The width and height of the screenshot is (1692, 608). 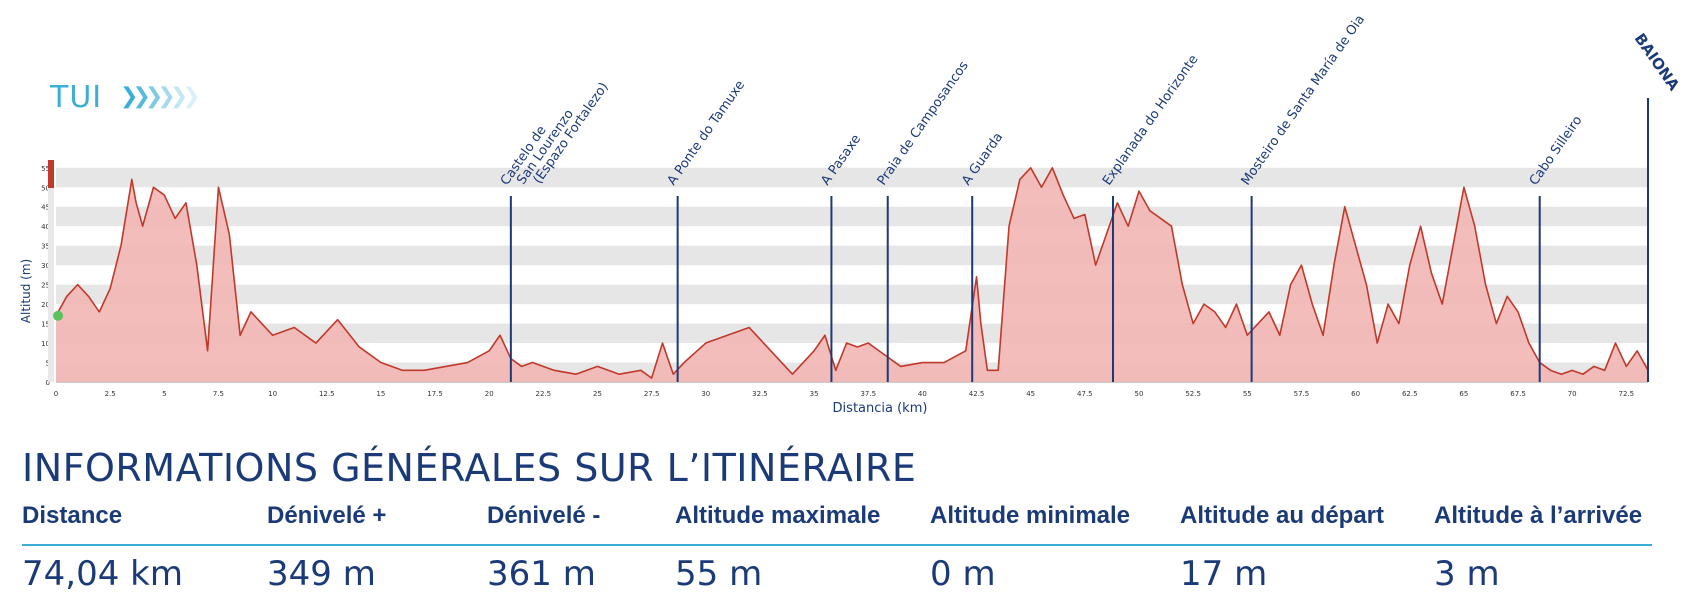 I want to click on waypoint-label: Mosteiro de Santa María de Oia, so click(x=1303, y=100).